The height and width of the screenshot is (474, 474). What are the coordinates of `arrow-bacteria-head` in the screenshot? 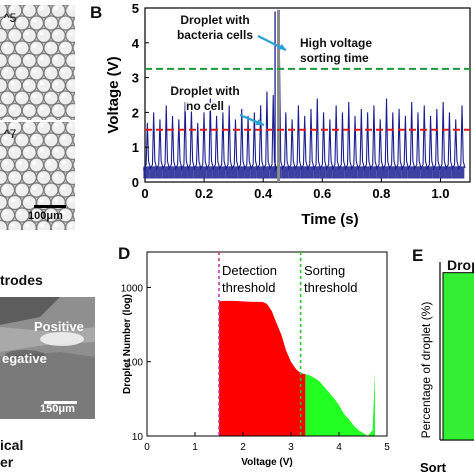 It's located at (281, 47).